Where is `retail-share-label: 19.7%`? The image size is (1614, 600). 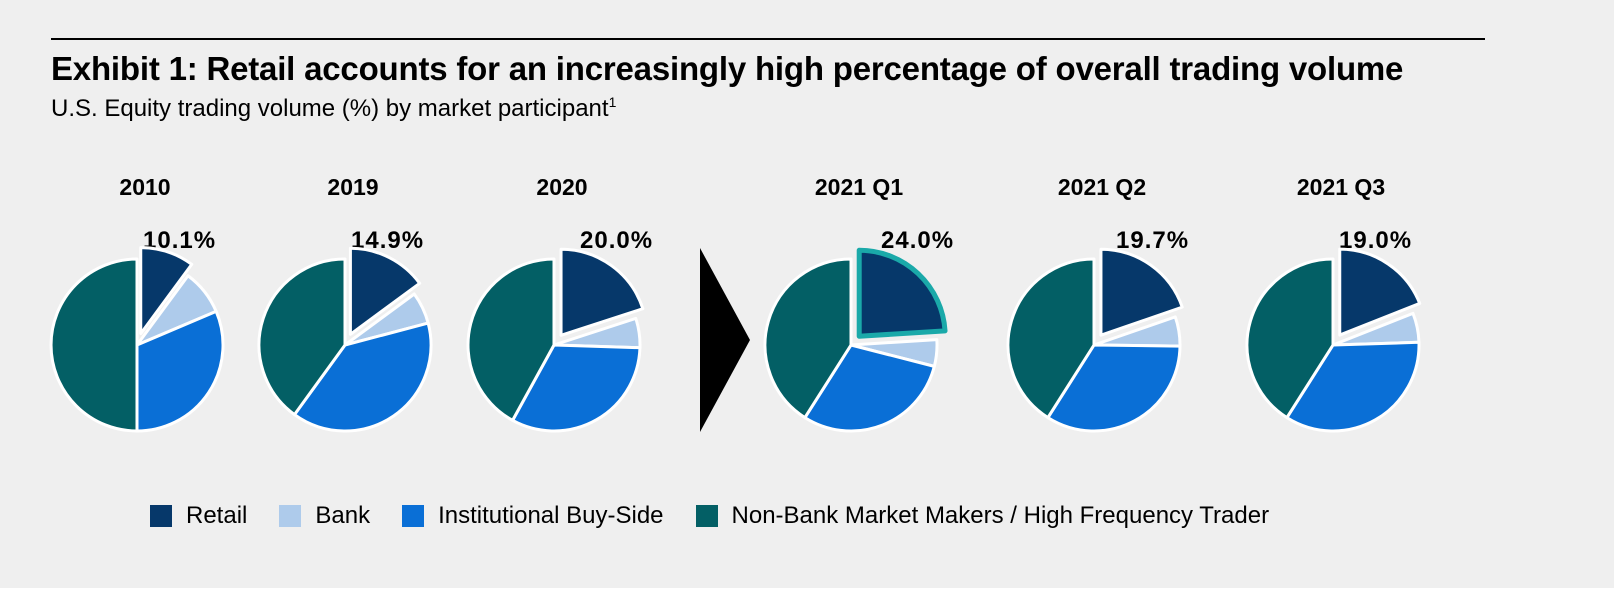
retail-share-label: 19.7% is located at coordinates (1152, 240).